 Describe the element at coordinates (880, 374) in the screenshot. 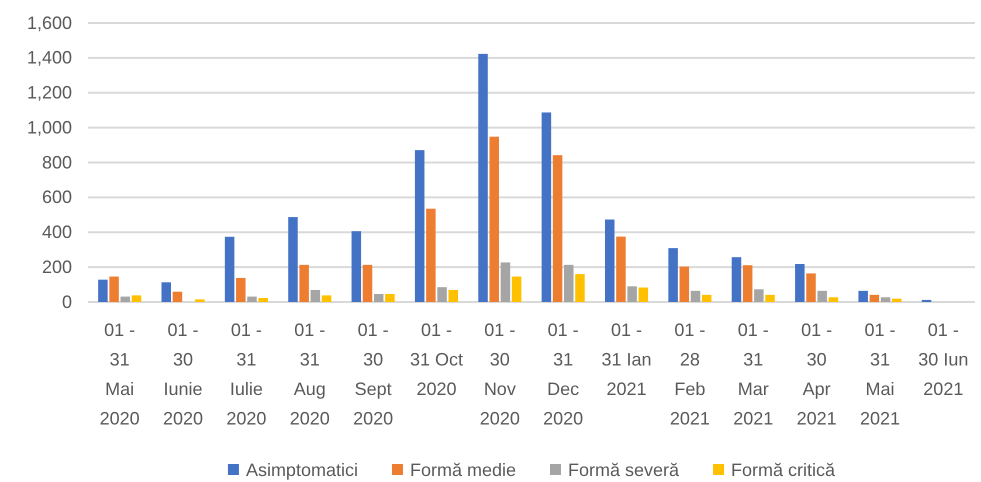

I see `x-tick-label: 01 - 31 Mai 2021` at that location.